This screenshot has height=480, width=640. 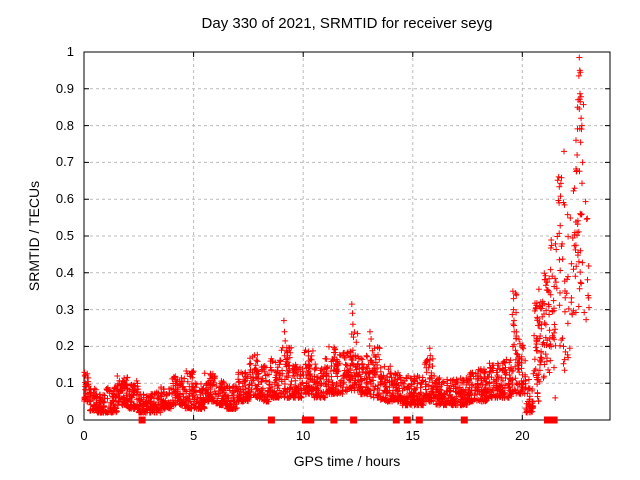 What do you see at coordinates (70, 419) in the screenshot?
I see `y-tick-label: 0` at bounding box center [70, 419].